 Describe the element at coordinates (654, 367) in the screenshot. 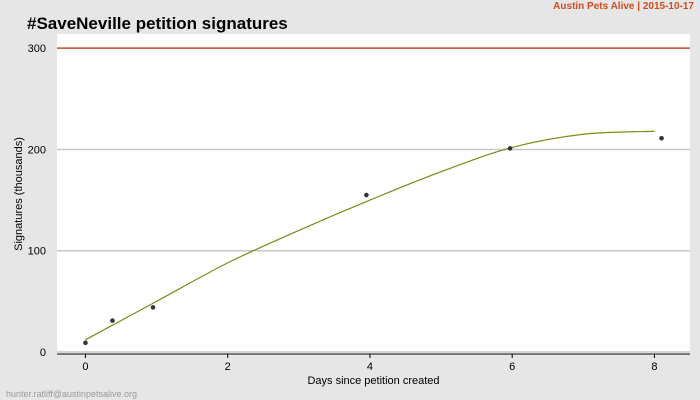

I see `x-tick-label: 8` at that location.